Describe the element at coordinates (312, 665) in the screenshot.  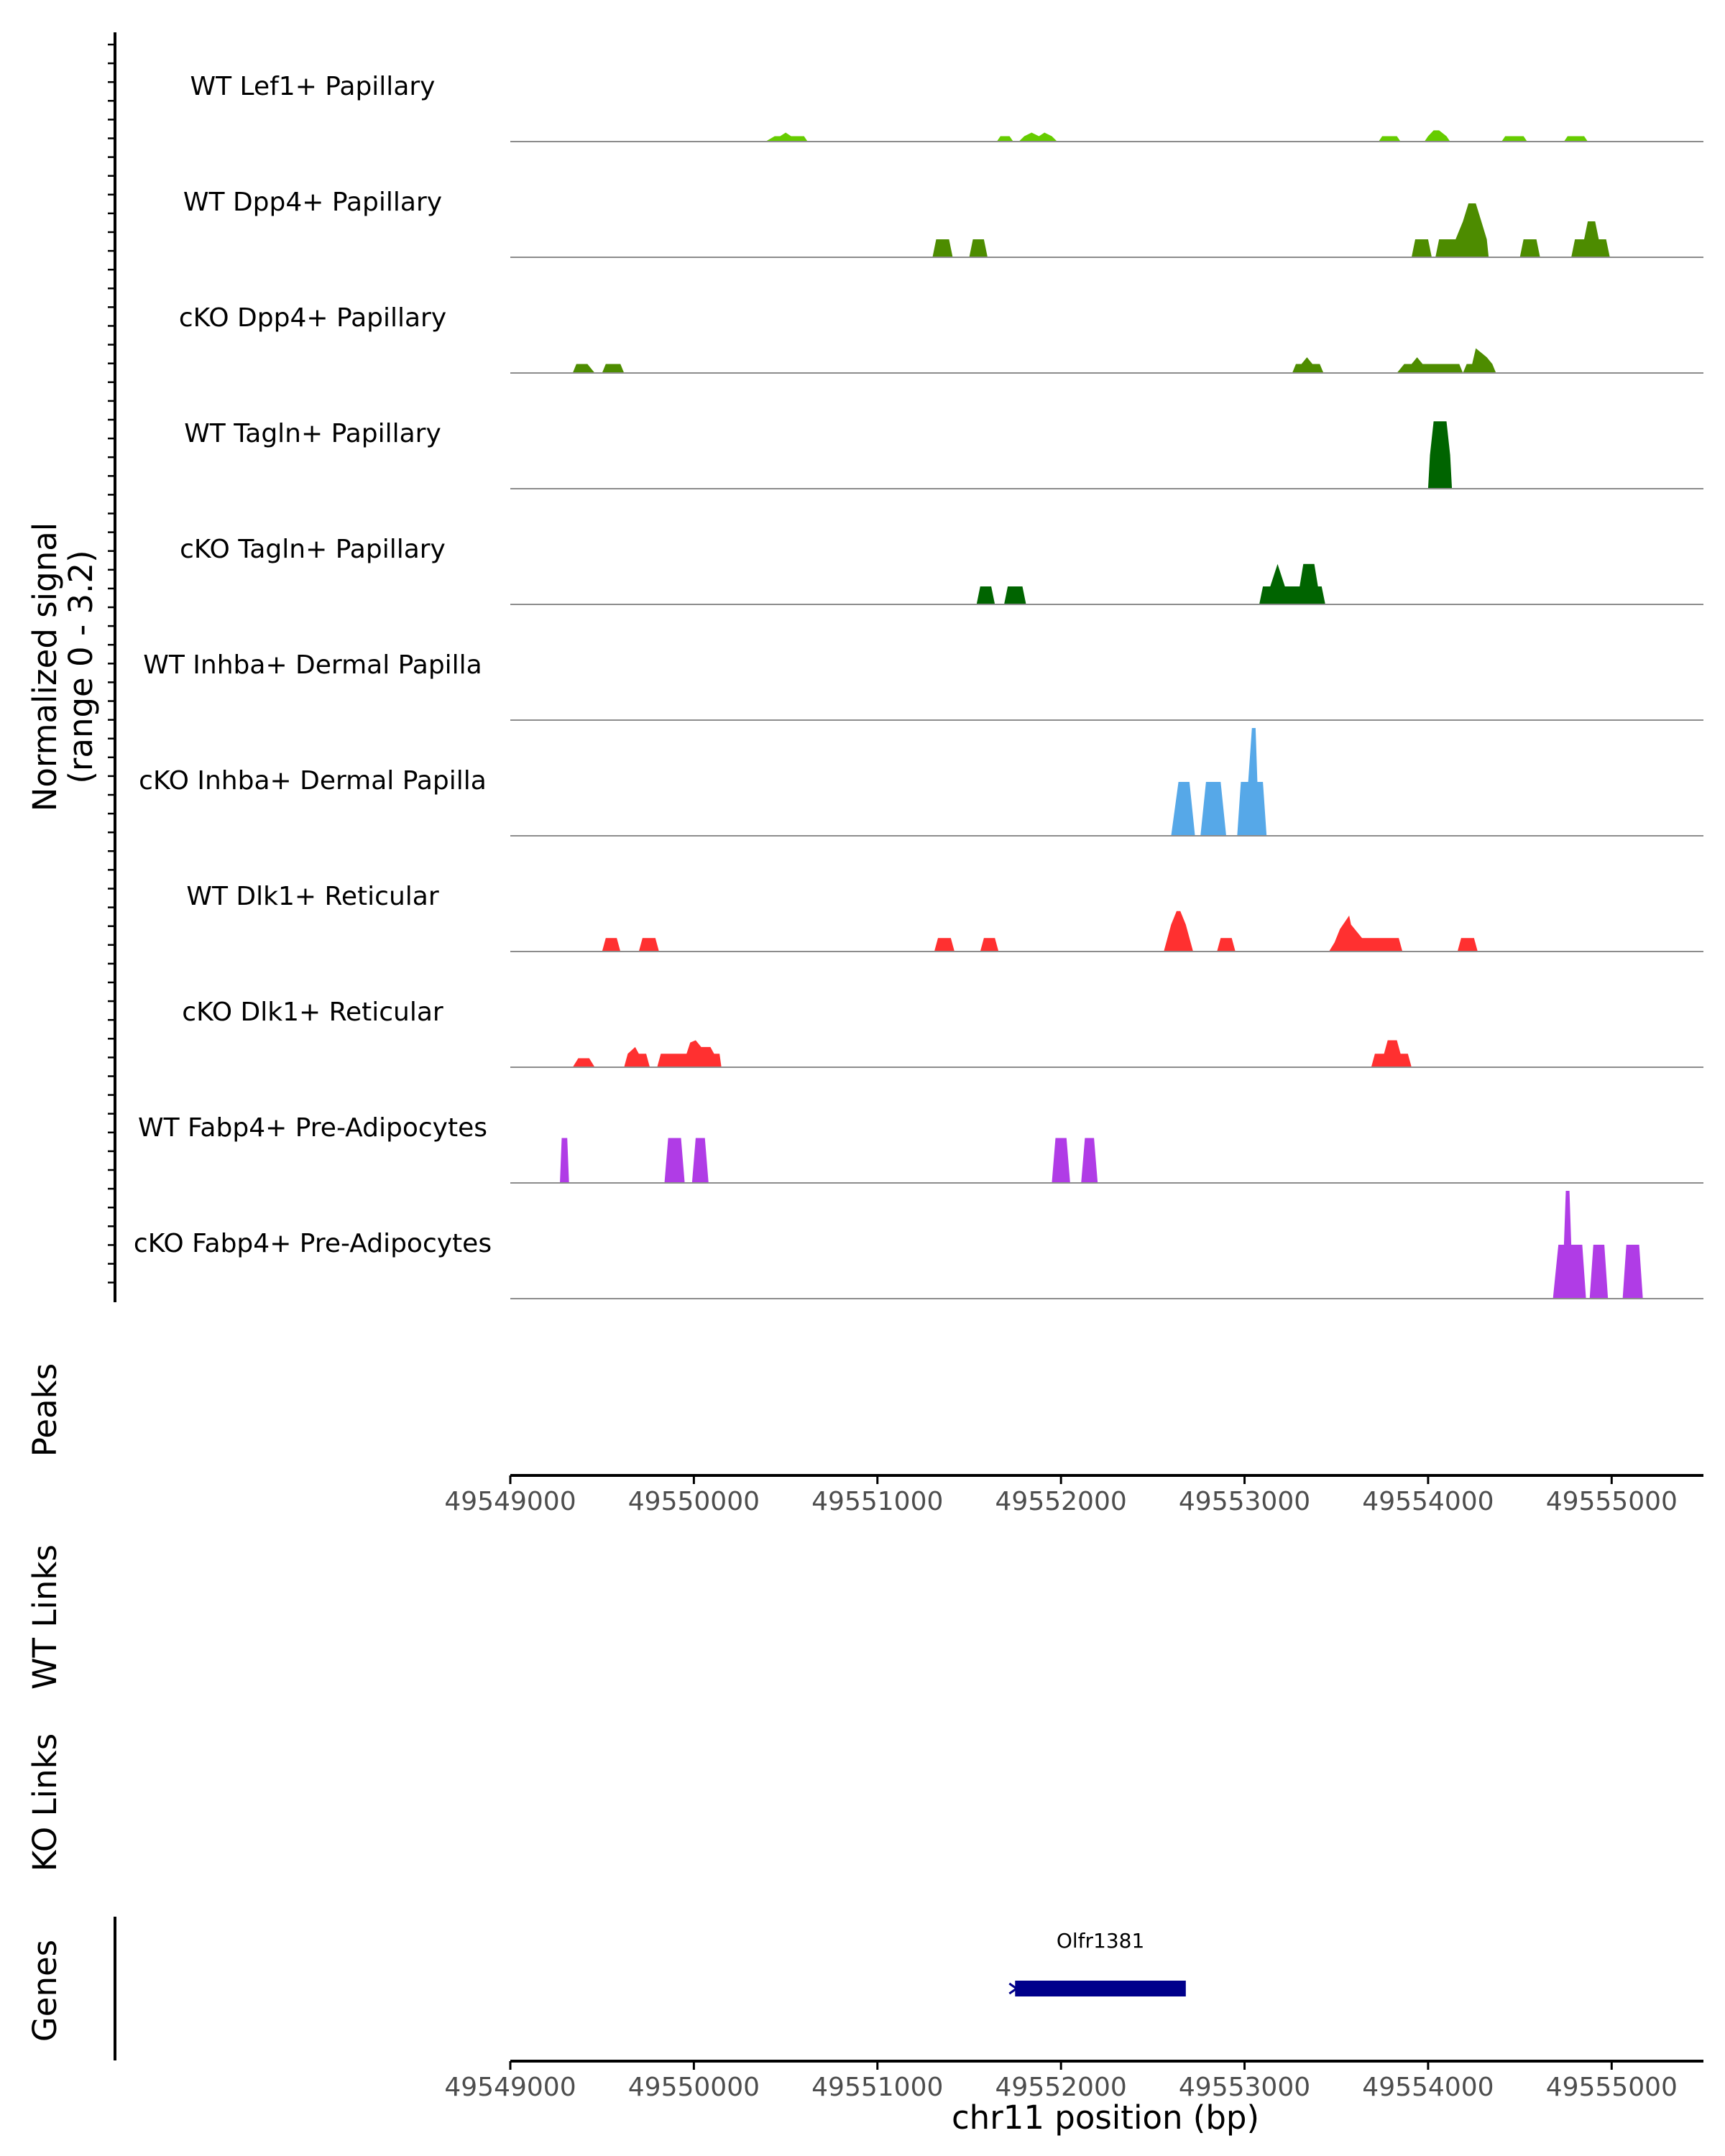
I see `track-label: WT Inhba+ Dermal Papilla` at that location.